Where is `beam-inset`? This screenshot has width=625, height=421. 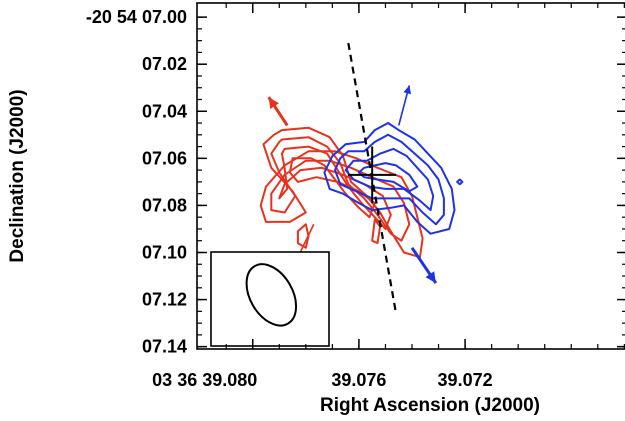
beam-inset is located at coordinates (270, 299).